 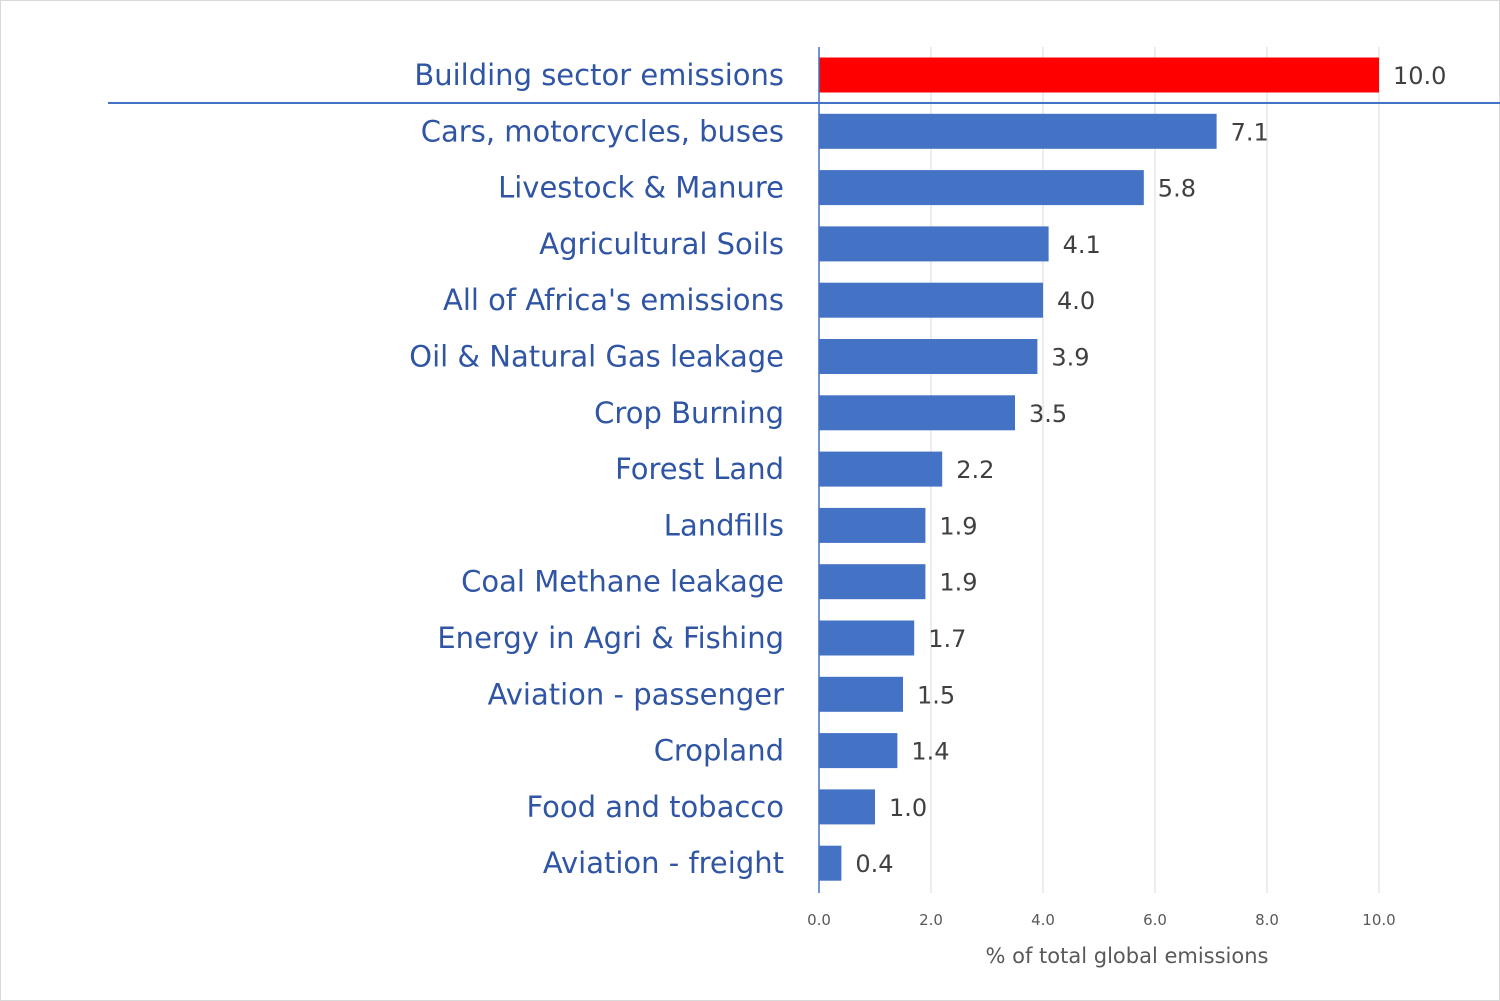 What do you see at coordinates (613, 300) in the screenshot?
I see `category-label: All of Africa's emissions` at bounding box center [613, 300].